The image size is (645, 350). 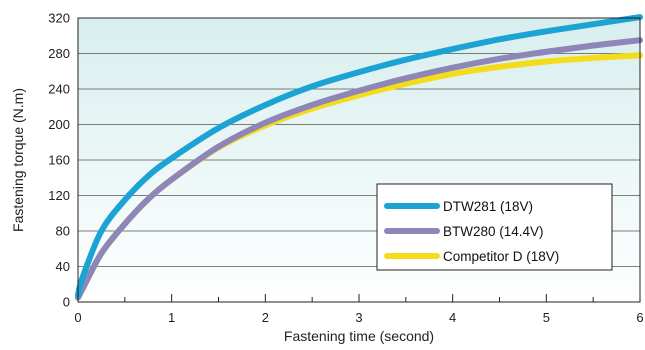 What do you see at coordinates (452, 317) in the screenshot?
I see `x-tick-label: 4` at bounding box center [452, 317].